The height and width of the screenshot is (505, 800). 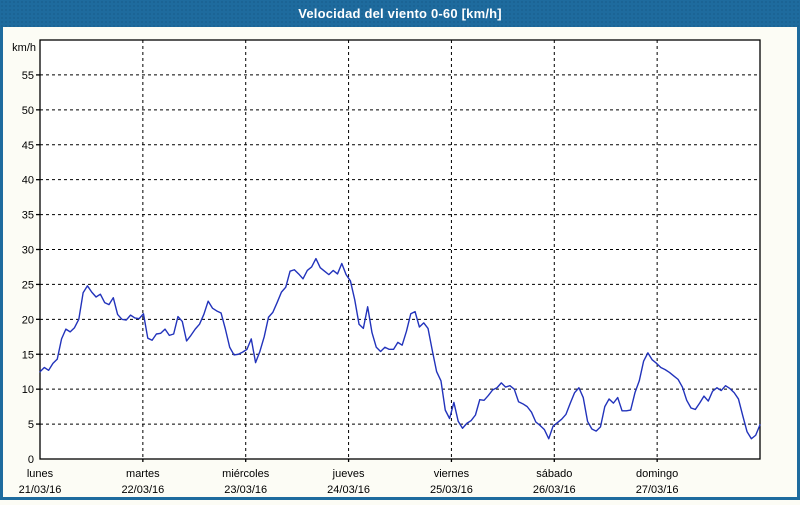 I want to click on x-date-label: 22/03/16, so click(x=142, y=490).